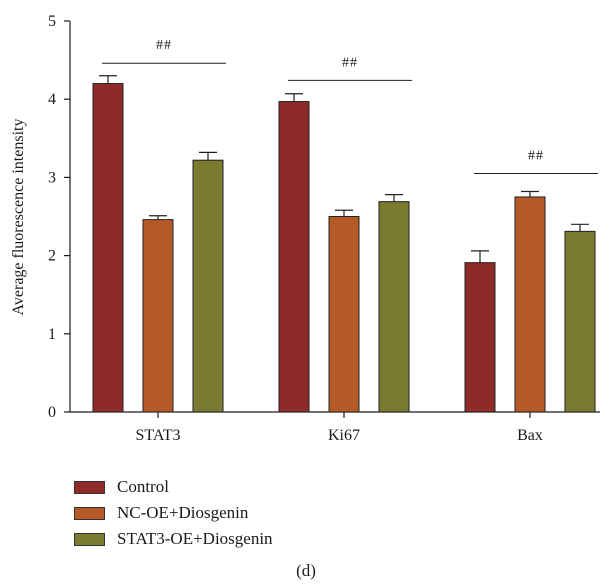 The height and width of the screenshot is (588, 612). I want to click on bar-stat3-oe-diosgenin-ki67, so click(394, 307).